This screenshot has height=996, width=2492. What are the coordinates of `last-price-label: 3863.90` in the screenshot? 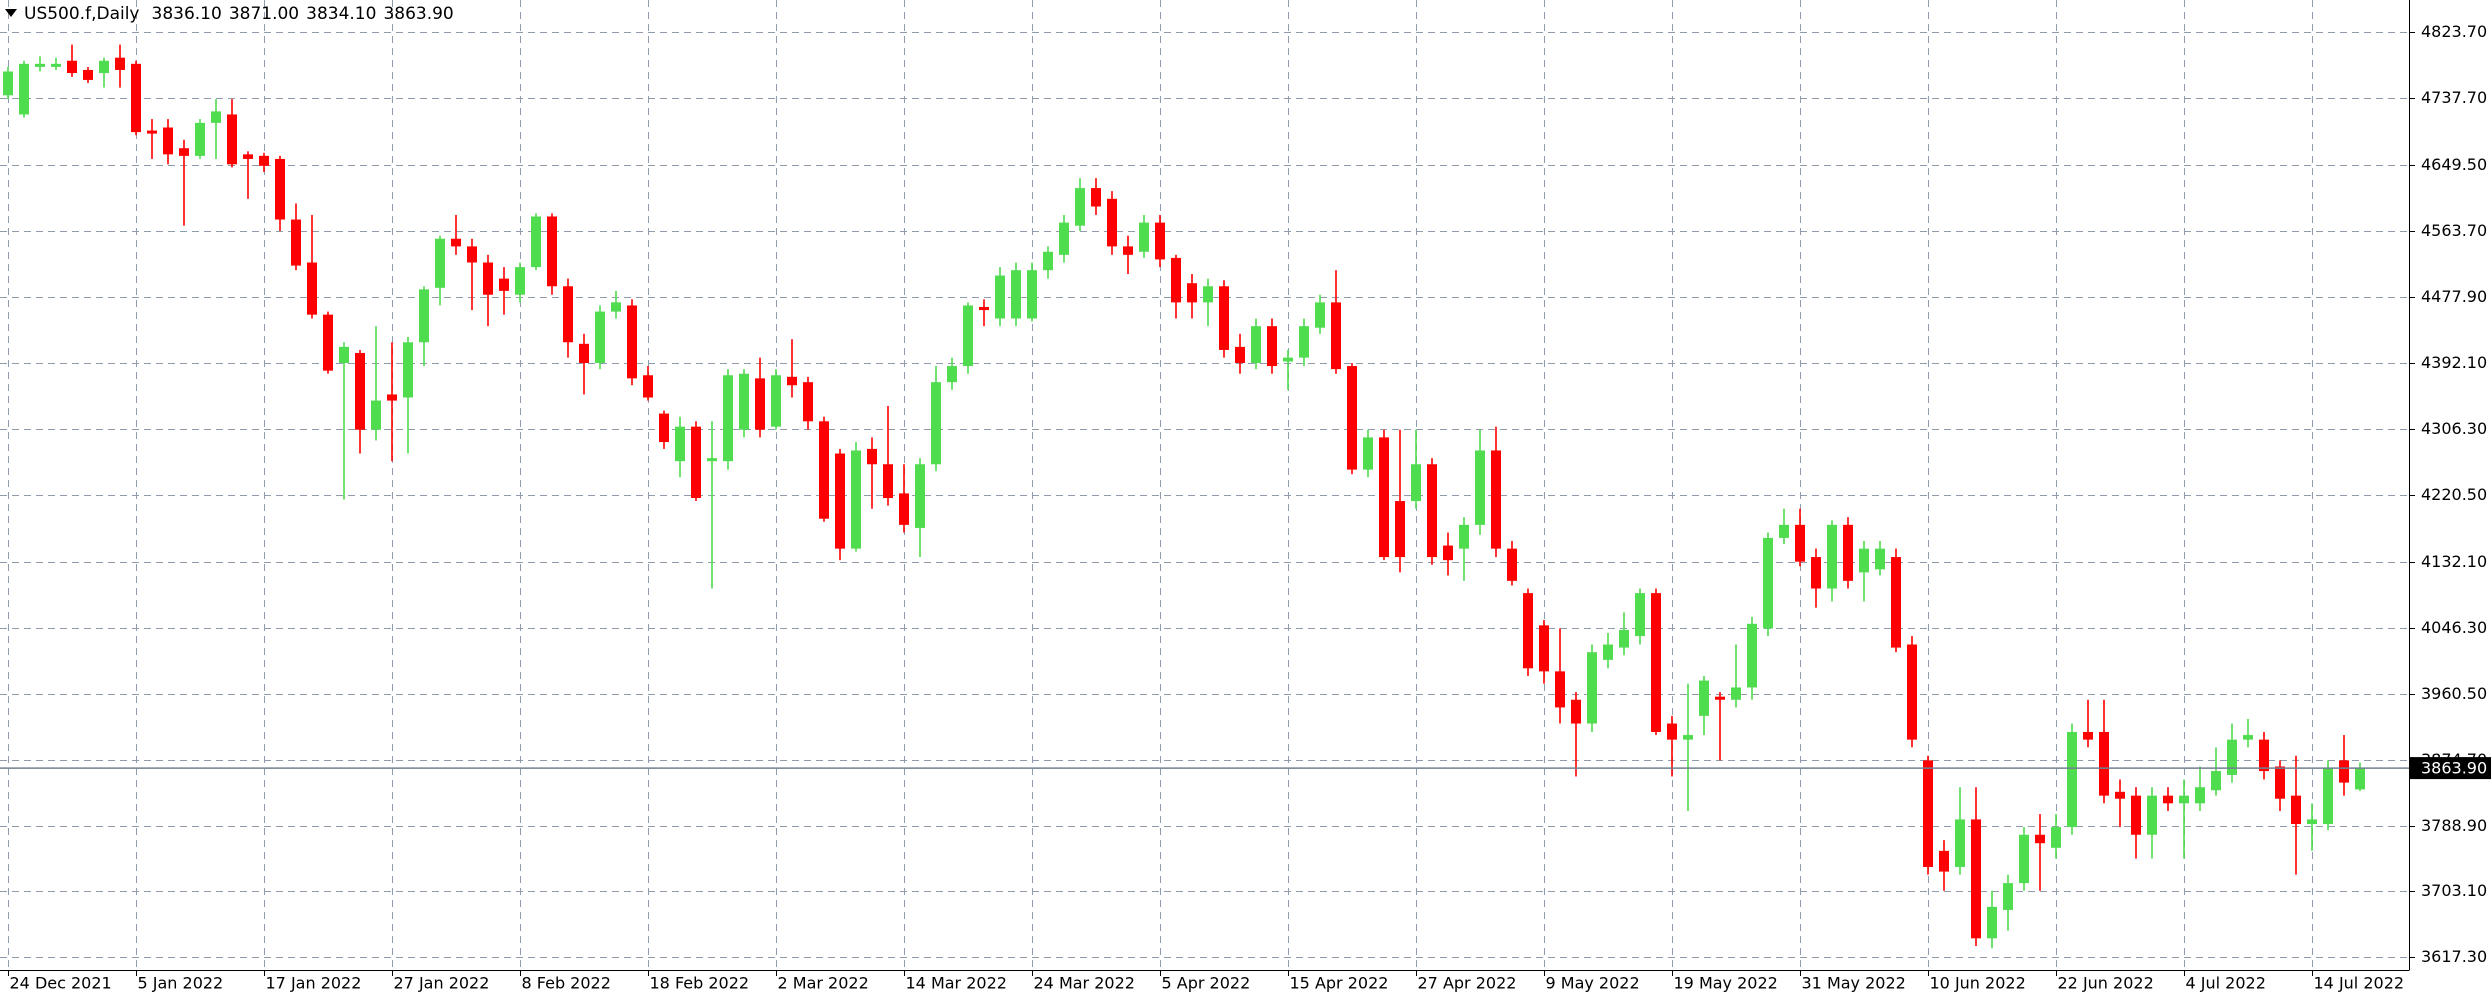 It's located at (2454, 768).